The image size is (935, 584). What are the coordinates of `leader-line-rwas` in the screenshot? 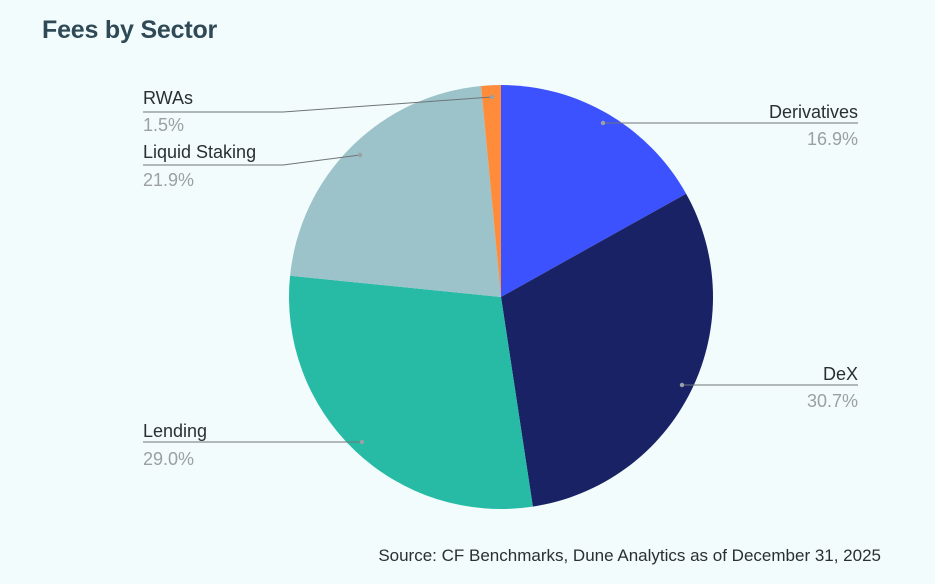 It's located at (318, 104).